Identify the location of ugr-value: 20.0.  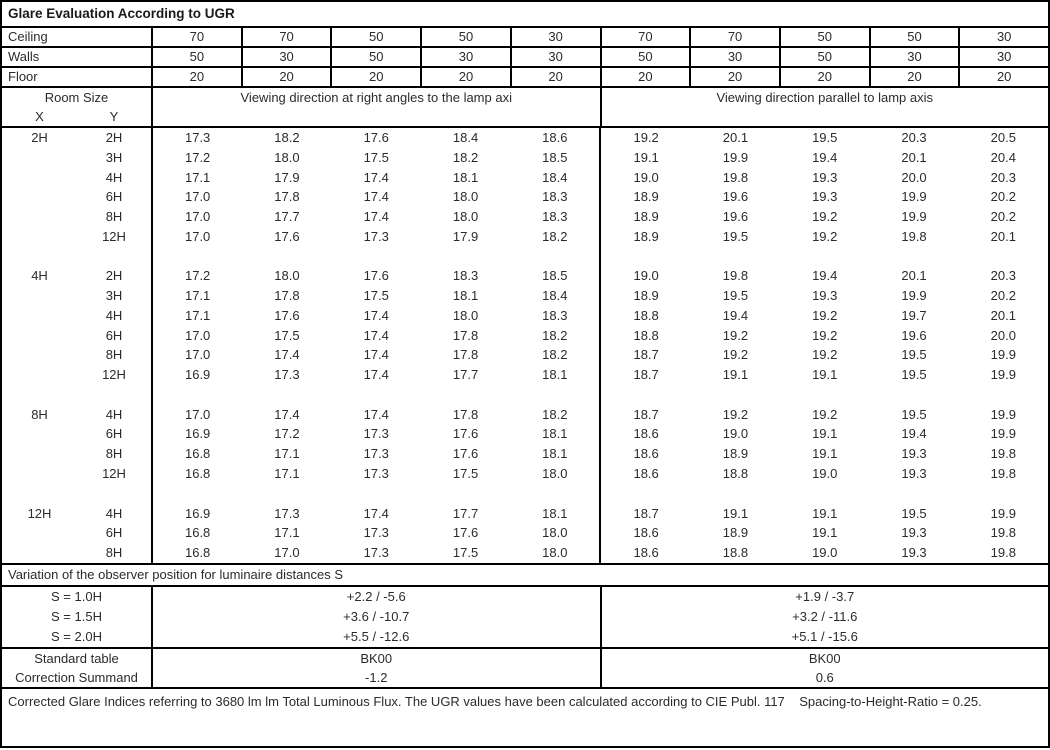
(1003, 335).